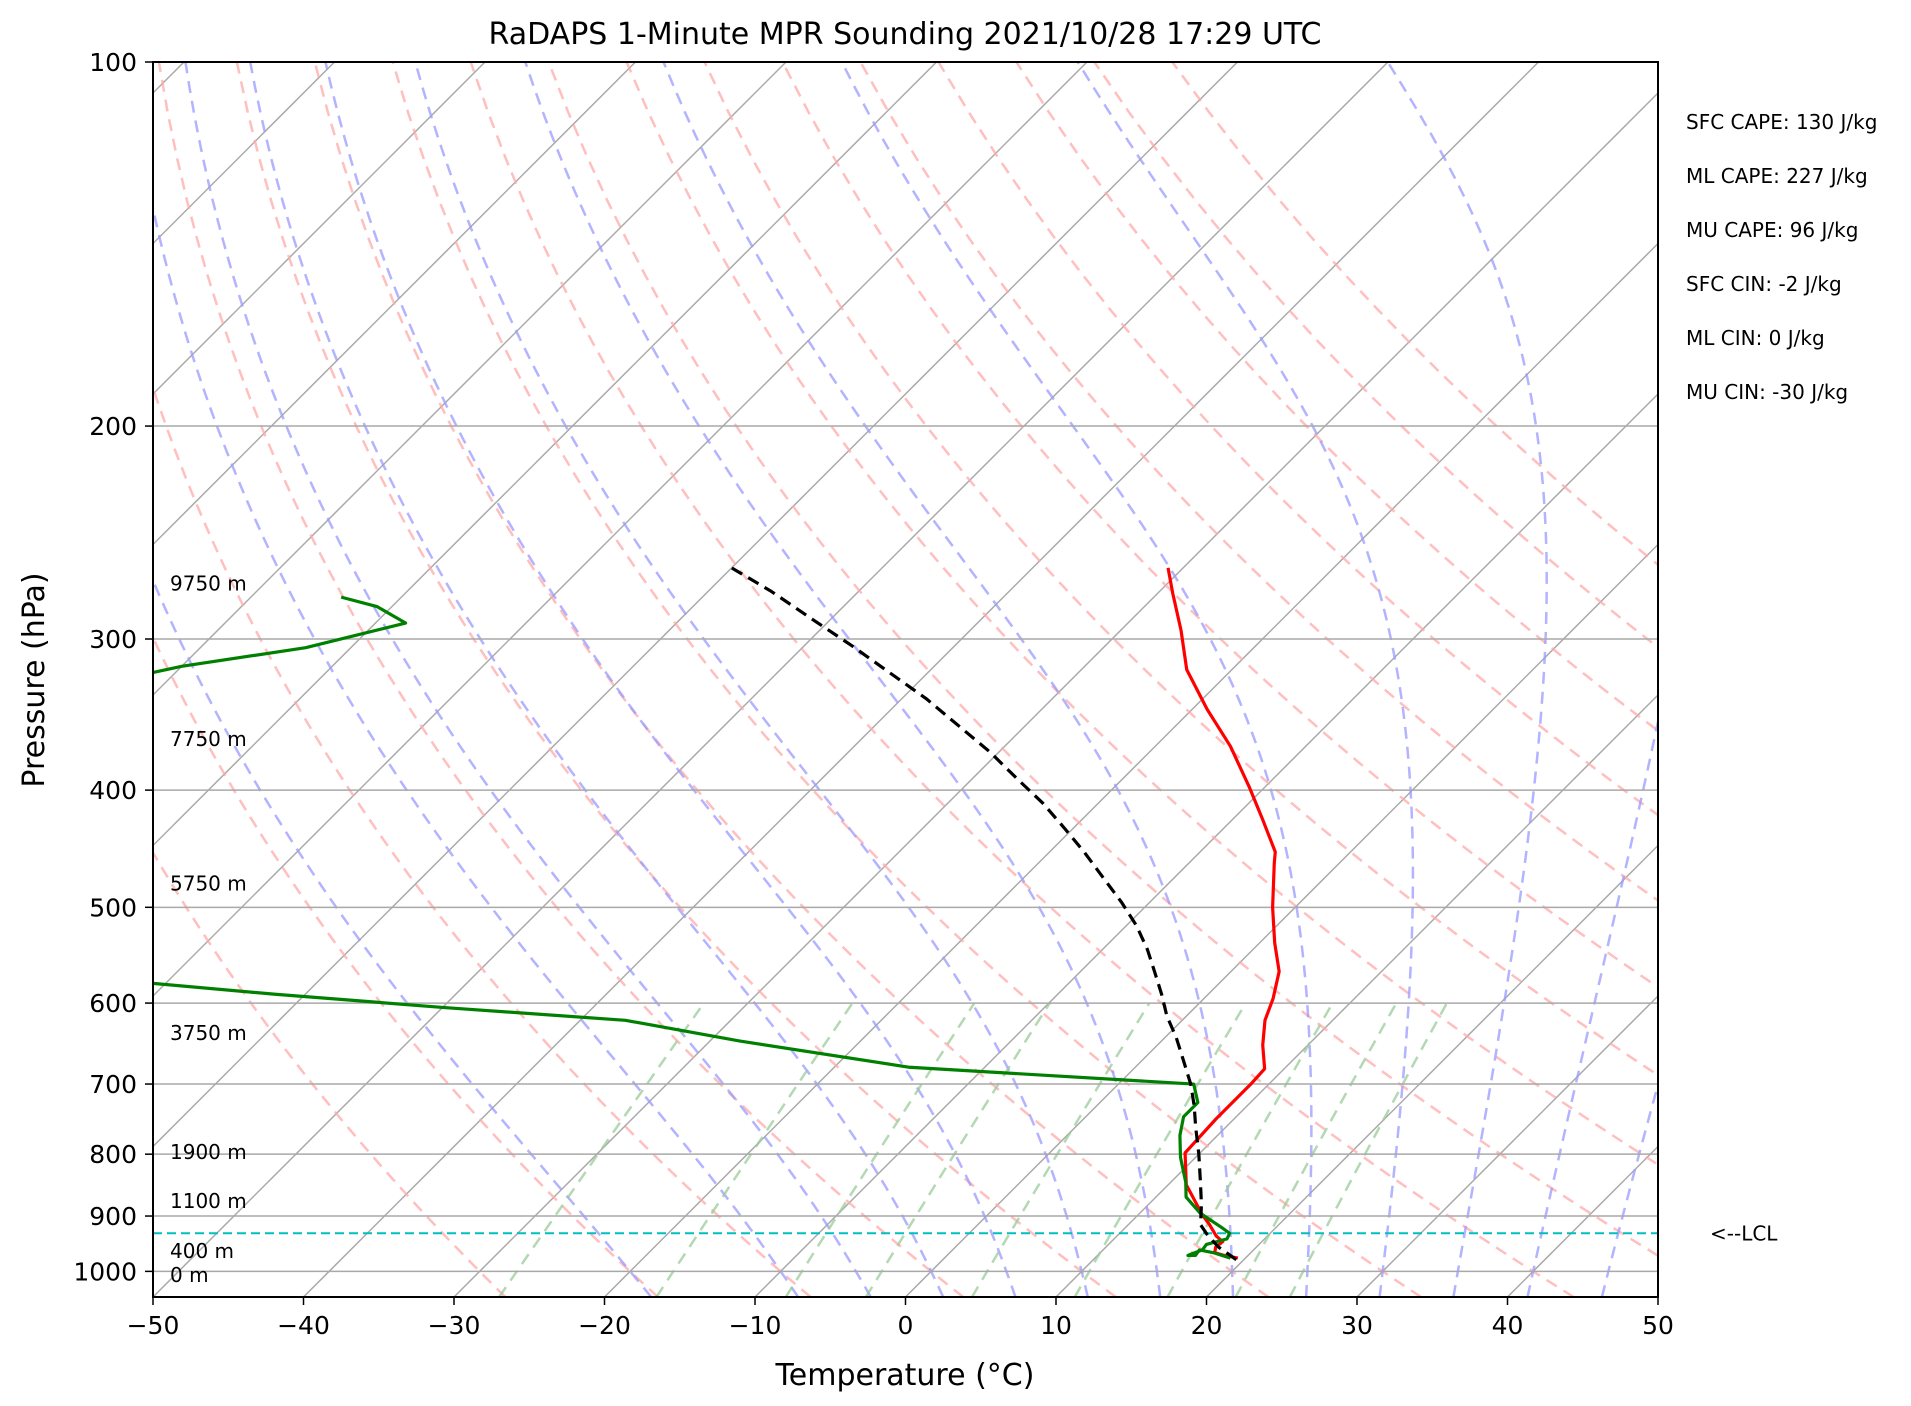 The image size is (1911, 1406). I want to click on x-tick-label: 40, so click(1508, 1325).